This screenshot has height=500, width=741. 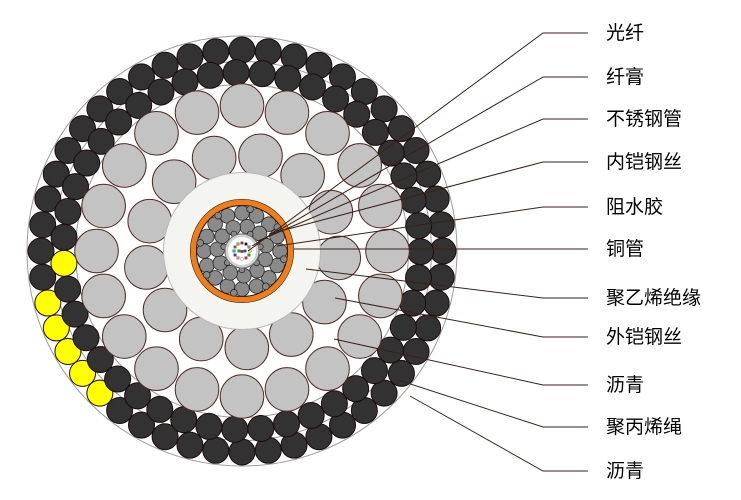 What do you see at coordinates (634, 207) in the screenshot?
I see `layer-label: 阻水胶` at bounding box center [634, 207].